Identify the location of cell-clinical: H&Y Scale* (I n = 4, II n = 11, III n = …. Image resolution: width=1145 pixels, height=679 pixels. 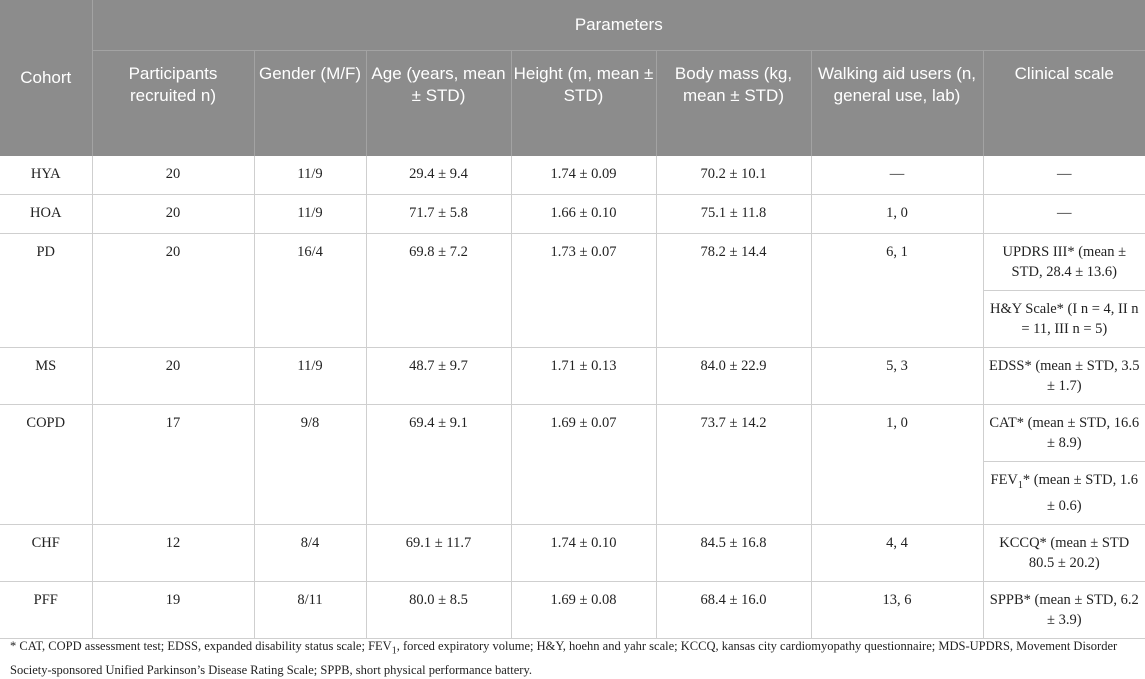
(1063, 319).